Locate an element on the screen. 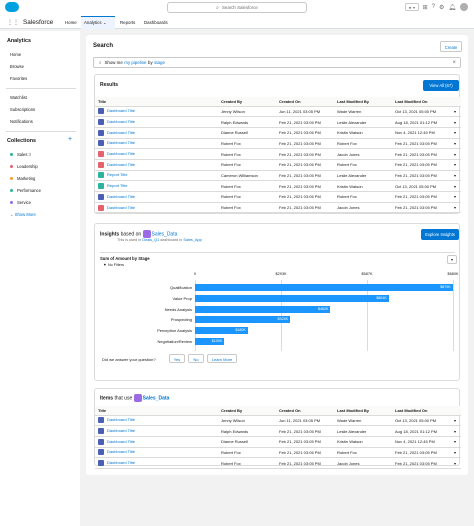 This screenshot has height=526, width=474. column-header: Last Modified By is located at coordinates (363, 411).